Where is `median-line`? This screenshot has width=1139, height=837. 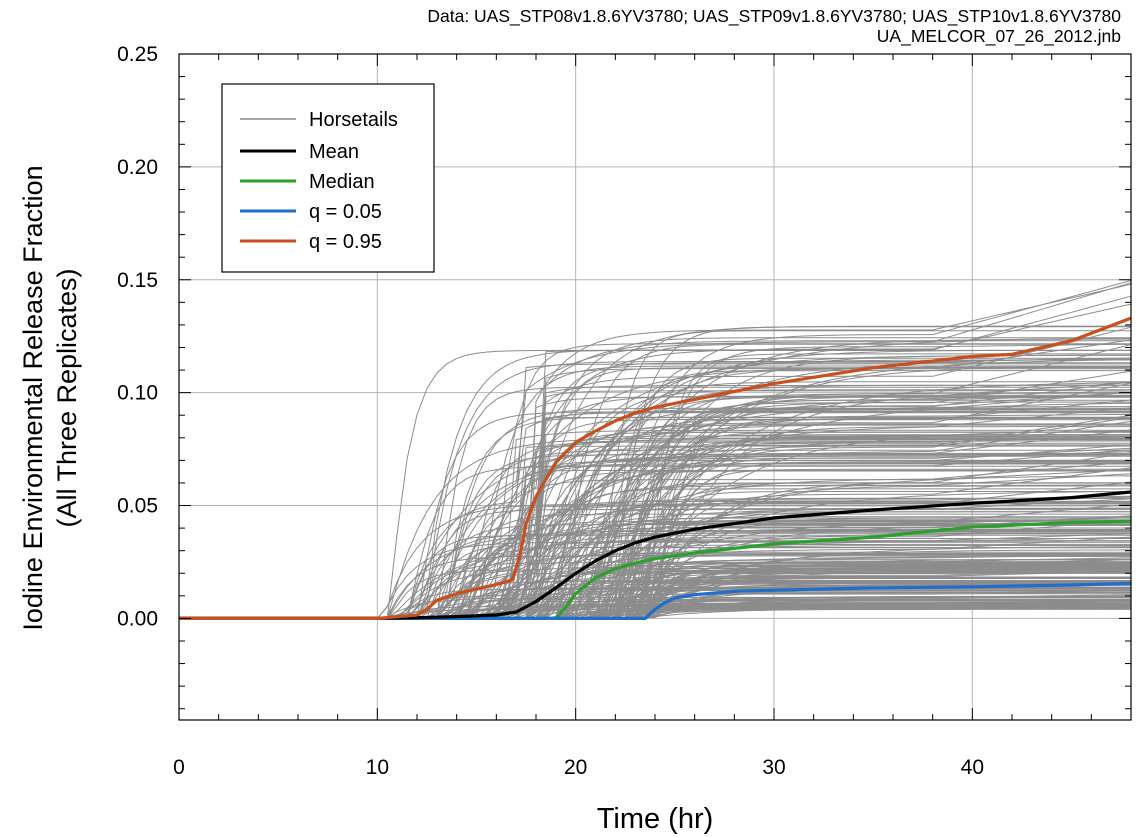 median-line is located at coordinates (655, 570).